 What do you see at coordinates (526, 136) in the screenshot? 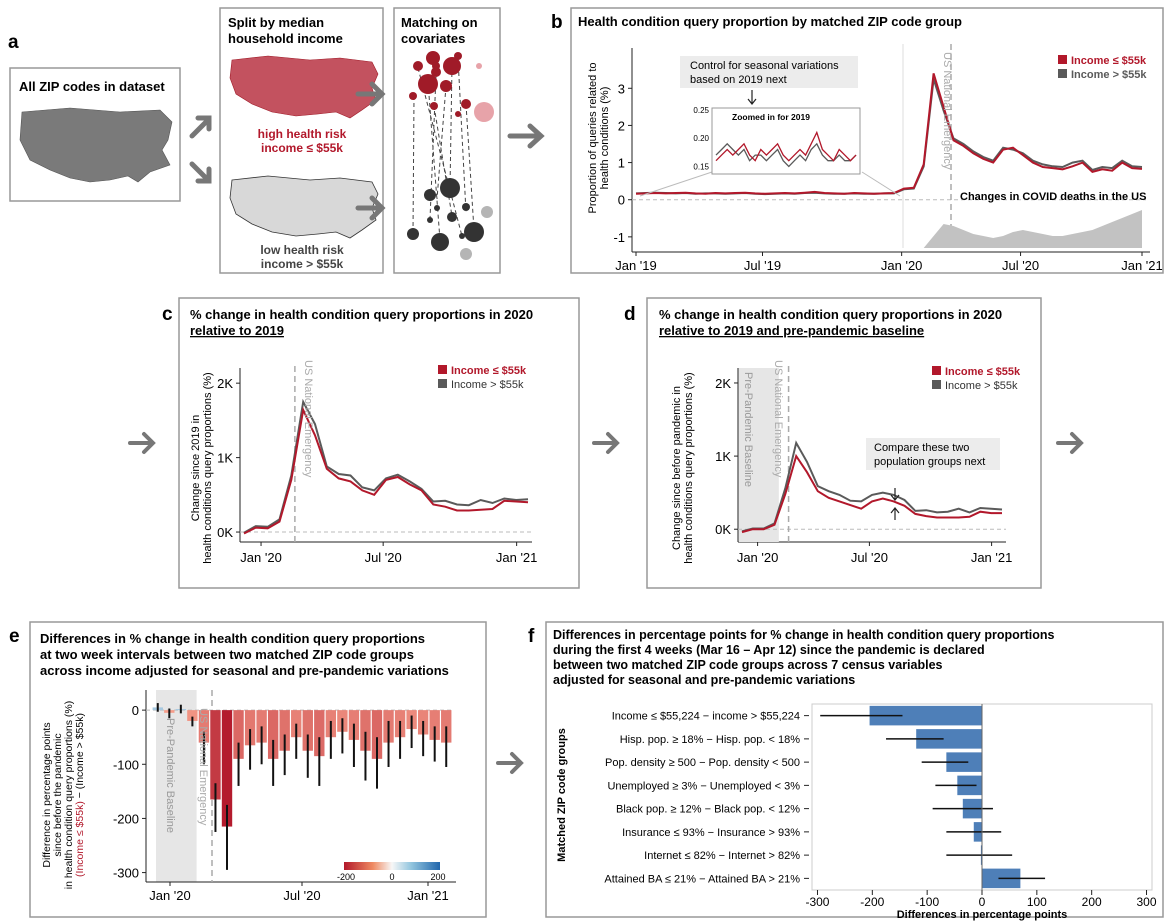
I see `arrow-a-to-b` at bounding box center [526, 136].